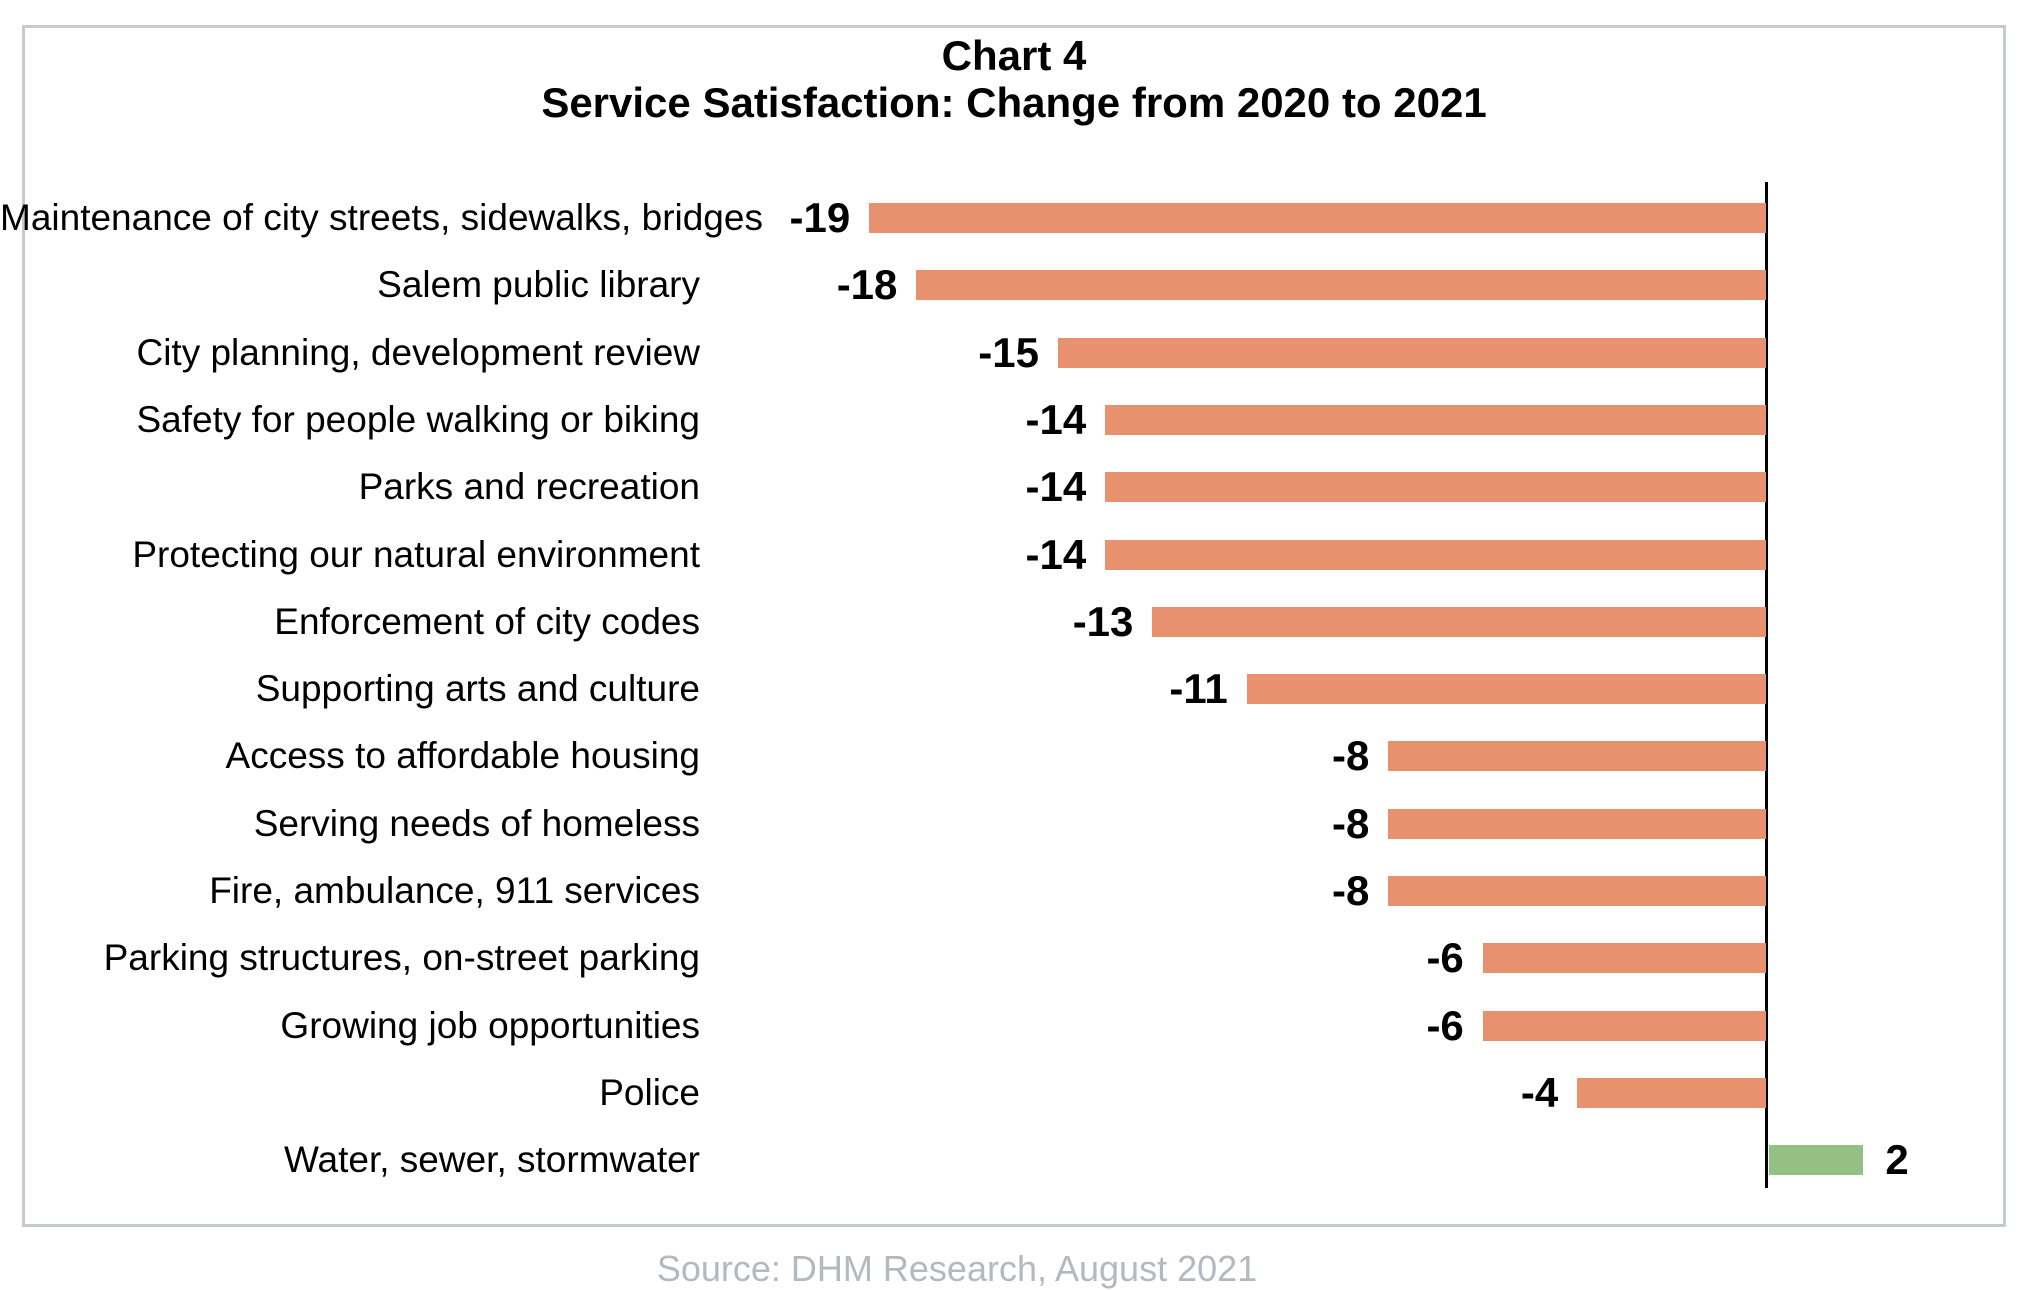 This screenshot has height=1290, width=2032. What do you see at coordinates (1198, 689) in the screenshot?
I see `value-label: -11` at bounding box center [1198, 689].